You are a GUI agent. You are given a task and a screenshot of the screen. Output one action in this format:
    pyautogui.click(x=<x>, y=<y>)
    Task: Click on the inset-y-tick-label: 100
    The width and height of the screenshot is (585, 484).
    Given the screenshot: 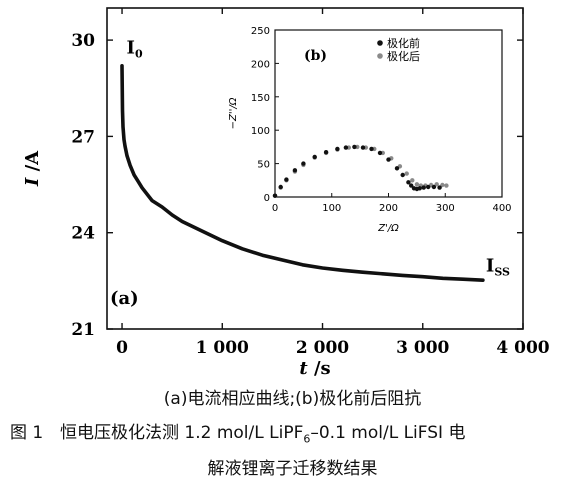 What is the action you would take?
    pyautogui.click(x=260, y=131)
    